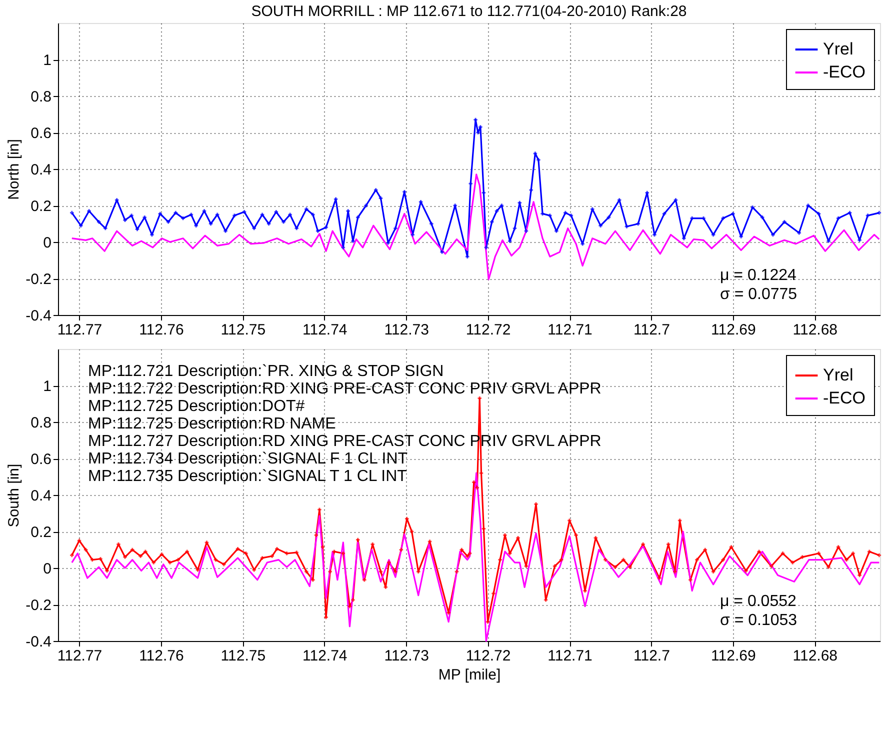 The width and height of the screenshot is (895, 745). Describe the element at coordinates (212, 424) in the screenshot. I see `annotation: MP:112.725 Description:RD NAME` at that location.